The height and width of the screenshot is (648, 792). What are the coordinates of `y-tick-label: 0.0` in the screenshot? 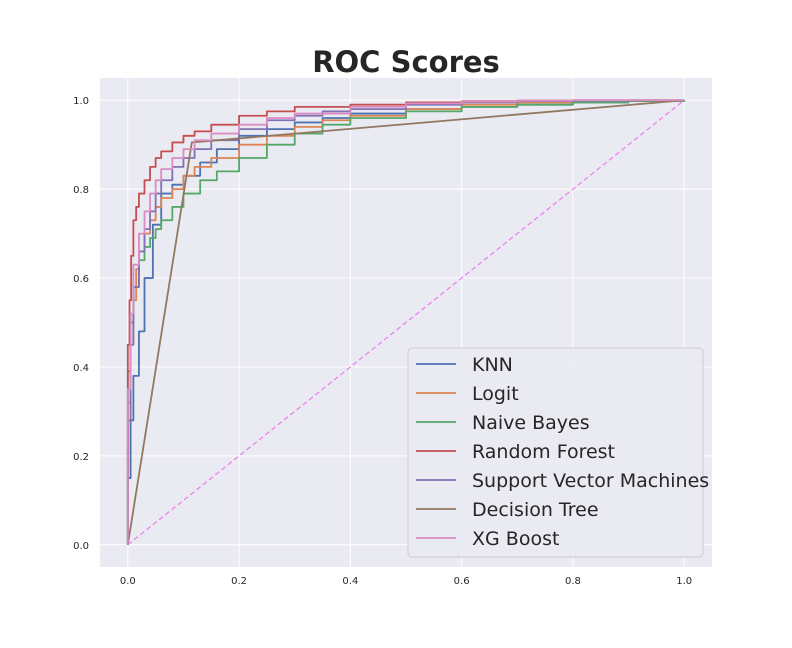 It's located at (81, 546).